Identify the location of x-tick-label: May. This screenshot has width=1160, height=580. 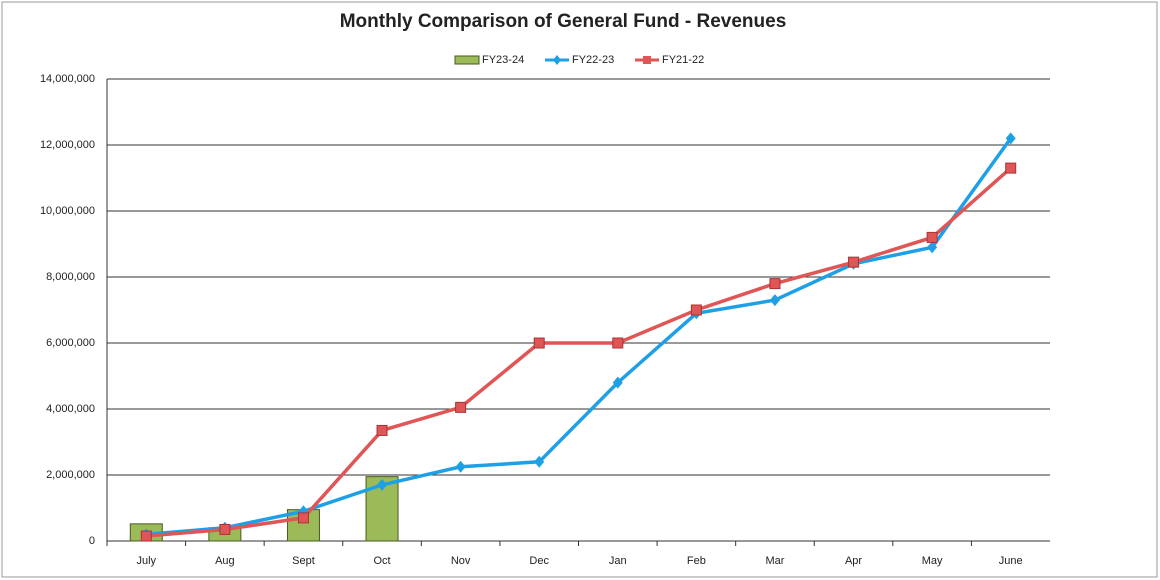
(932, 561).